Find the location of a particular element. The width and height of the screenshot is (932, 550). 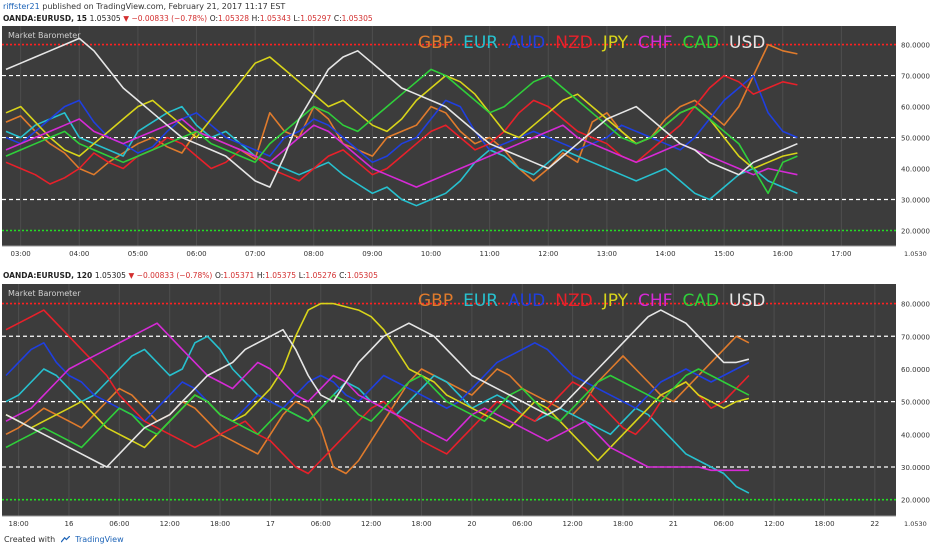

x-tick-label: 04:00 is located at coordinates (79, 254).